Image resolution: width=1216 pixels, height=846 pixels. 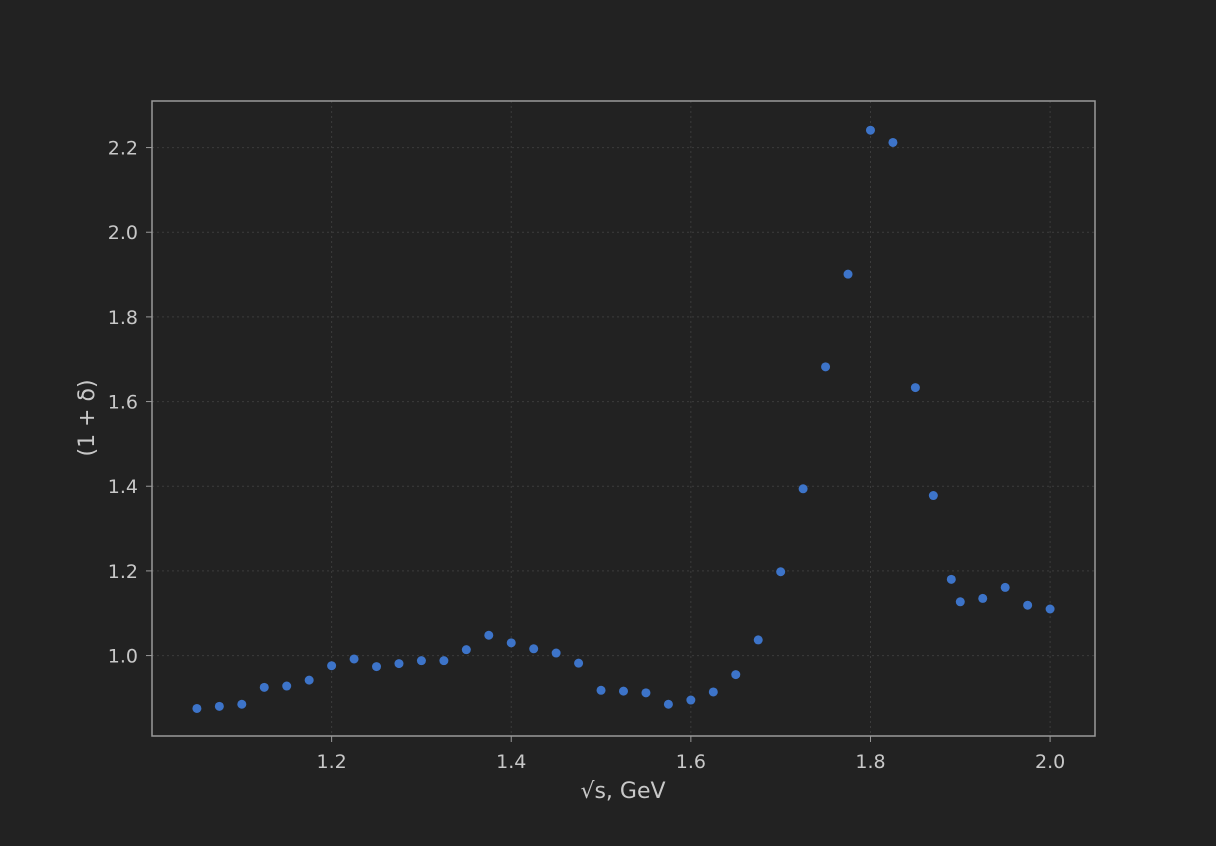 I want to click on x-tick-label: 1.4, so click(x=511, y=762).